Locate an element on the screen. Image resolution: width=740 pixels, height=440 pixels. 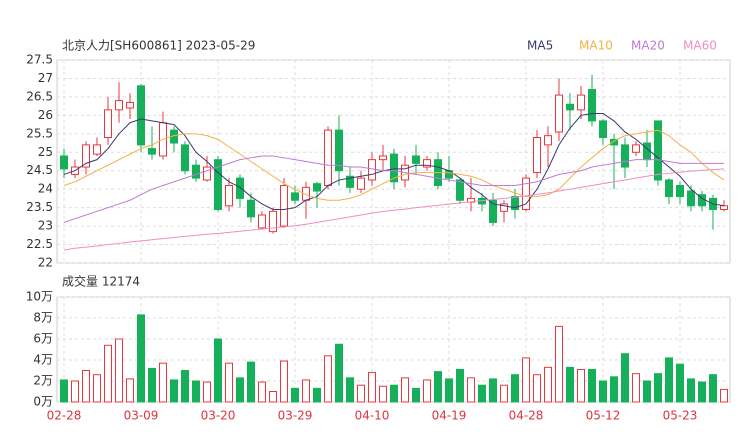
x-tick-label: 04-19 is located at coordinates (449, 416).